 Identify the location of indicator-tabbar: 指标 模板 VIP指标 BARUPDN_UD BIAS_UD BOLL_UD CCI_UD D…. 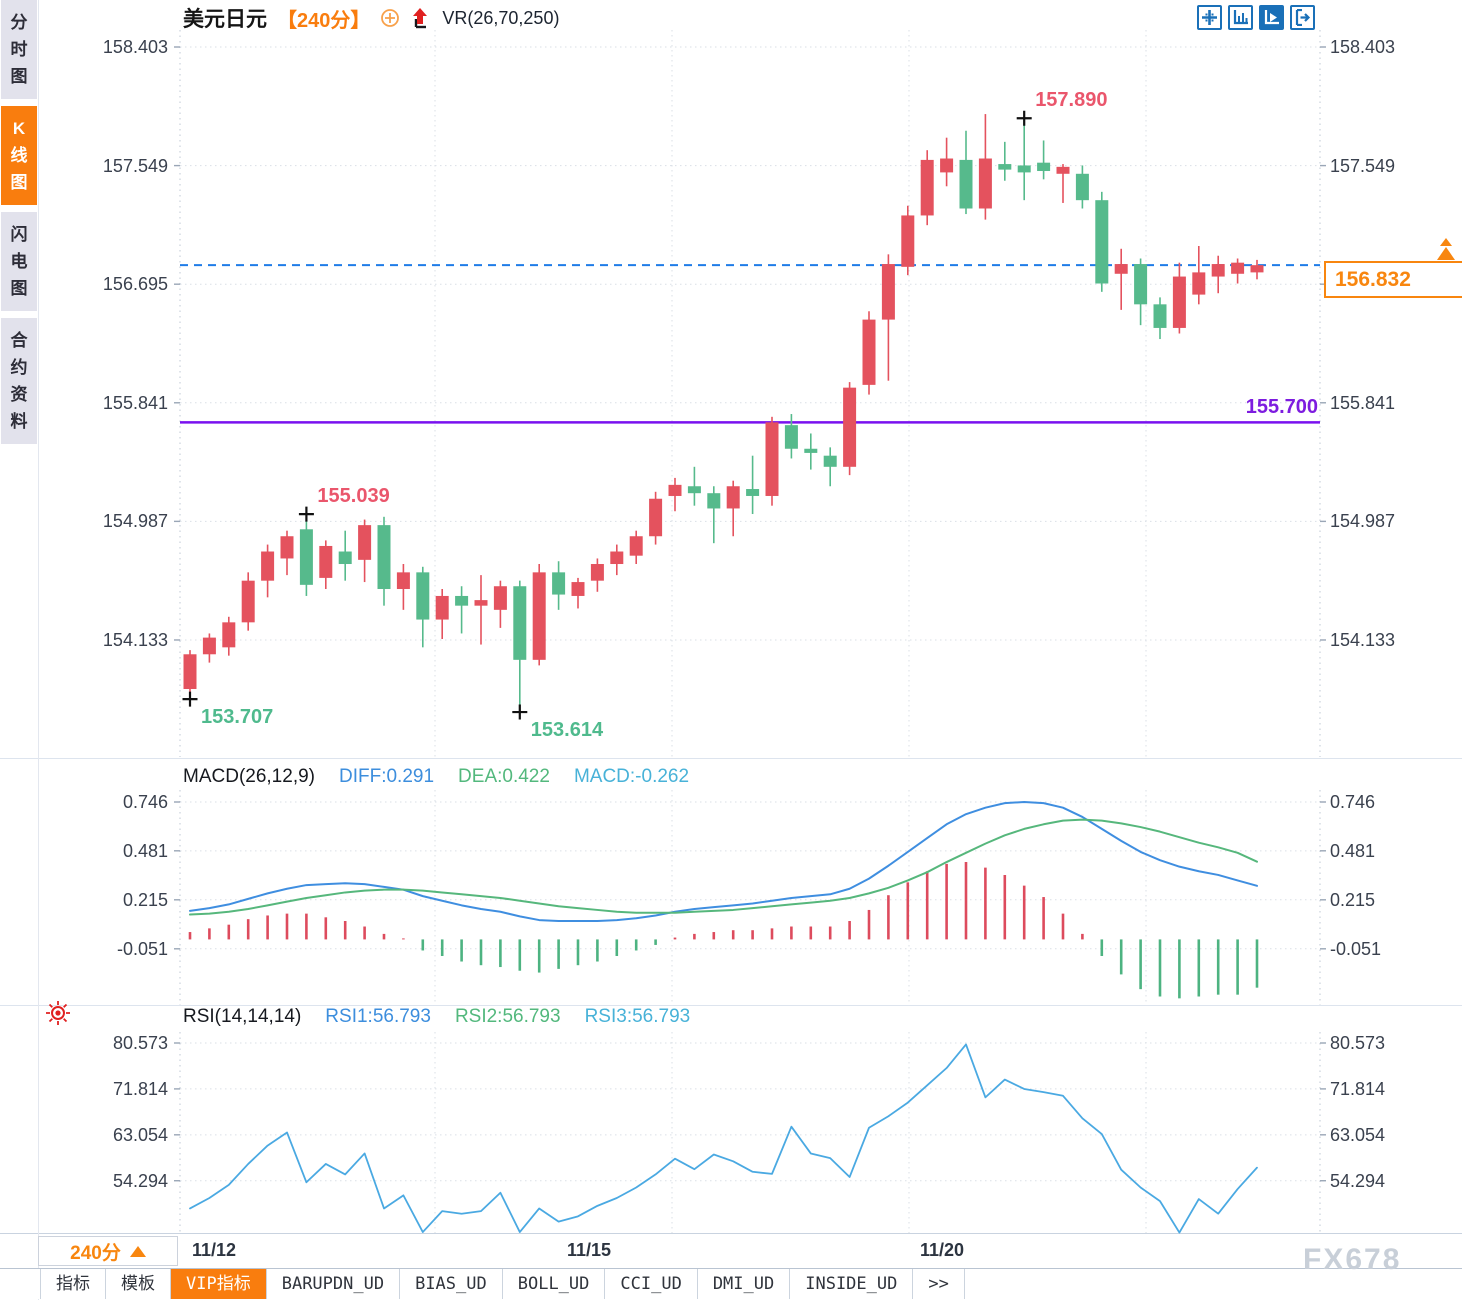
(731, 1283).